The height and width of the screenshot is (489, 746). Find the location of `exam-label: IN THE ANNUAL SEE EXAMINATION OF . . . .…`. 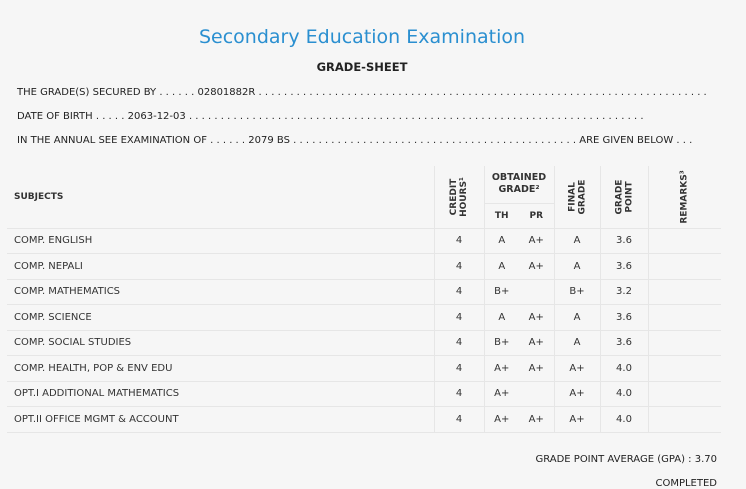

exam-label: IN THE ANNUAL SEE EXAMINATION OF . . . .… is located at coordinates (131, 140).